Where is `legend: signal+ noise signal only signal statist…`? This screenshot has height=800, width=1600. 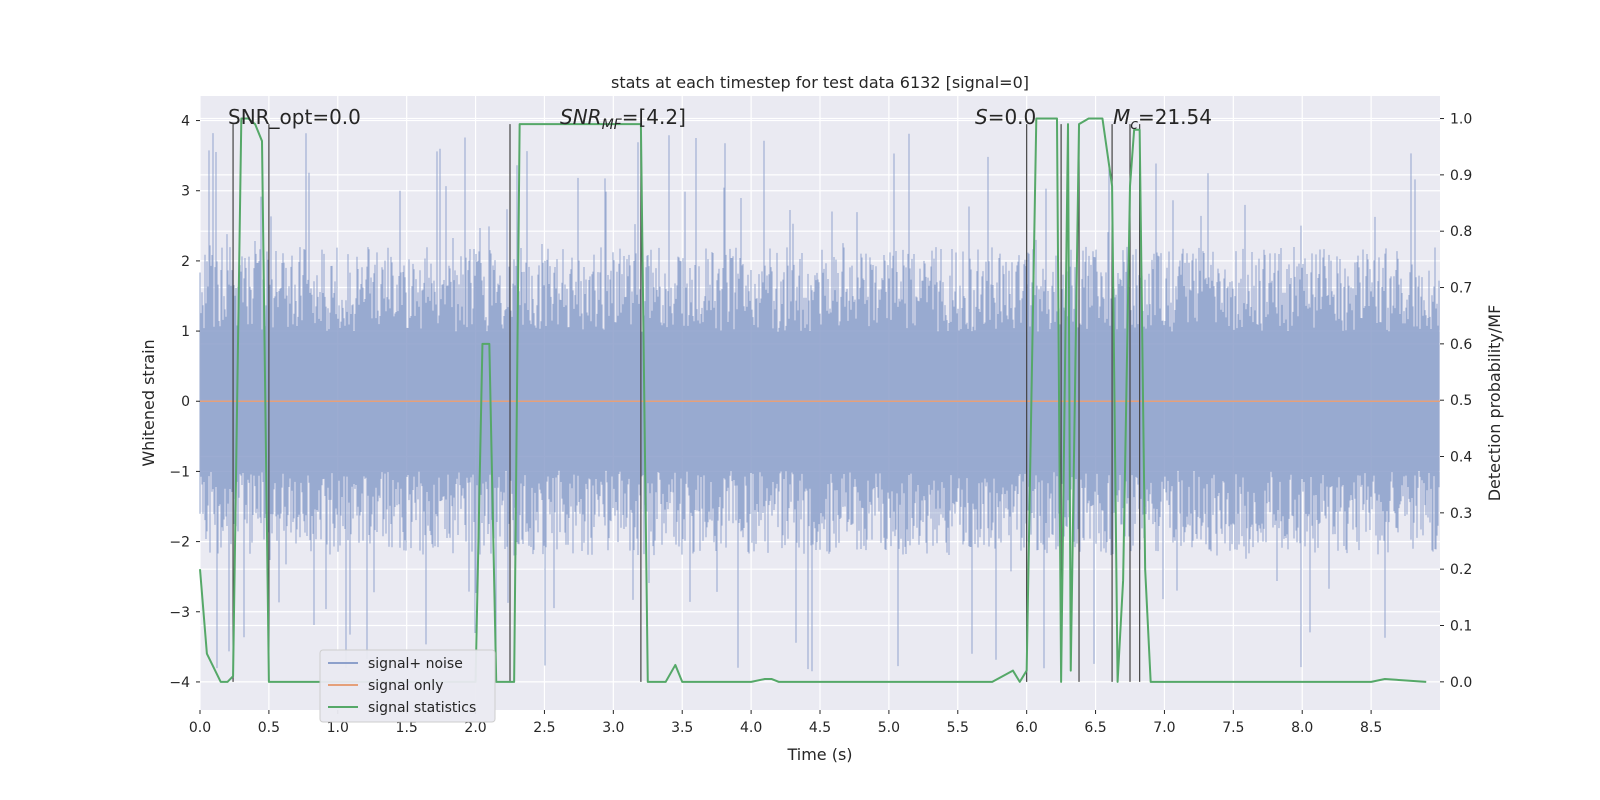
legend: signal+ noise signal only signal statist… is located at coordinates (407, 686).